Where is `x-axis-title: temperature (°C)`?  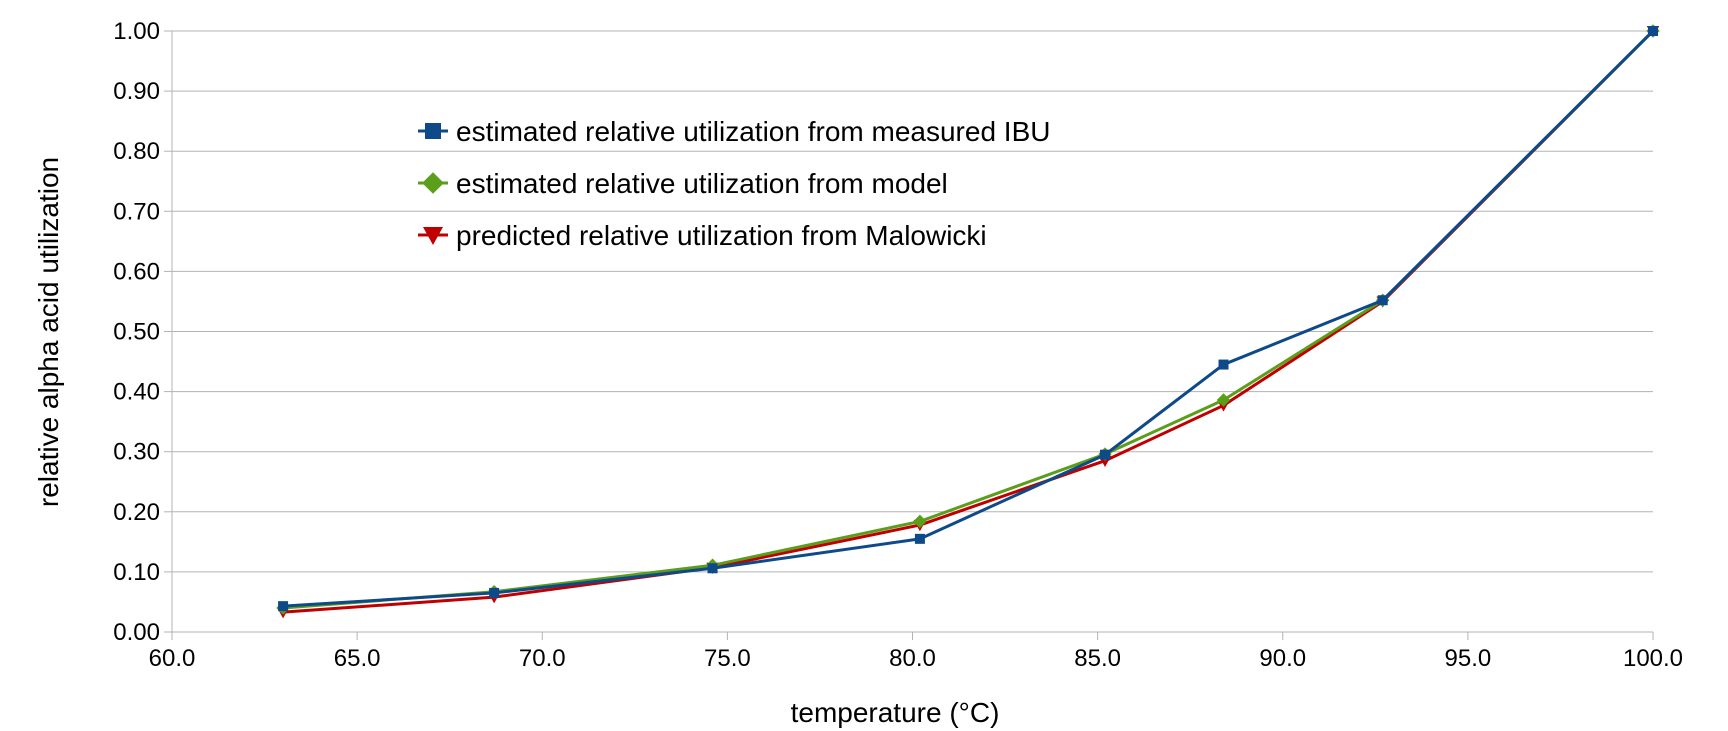 x-axis-title: temperature (°C) is located at coordinates (895, 712).